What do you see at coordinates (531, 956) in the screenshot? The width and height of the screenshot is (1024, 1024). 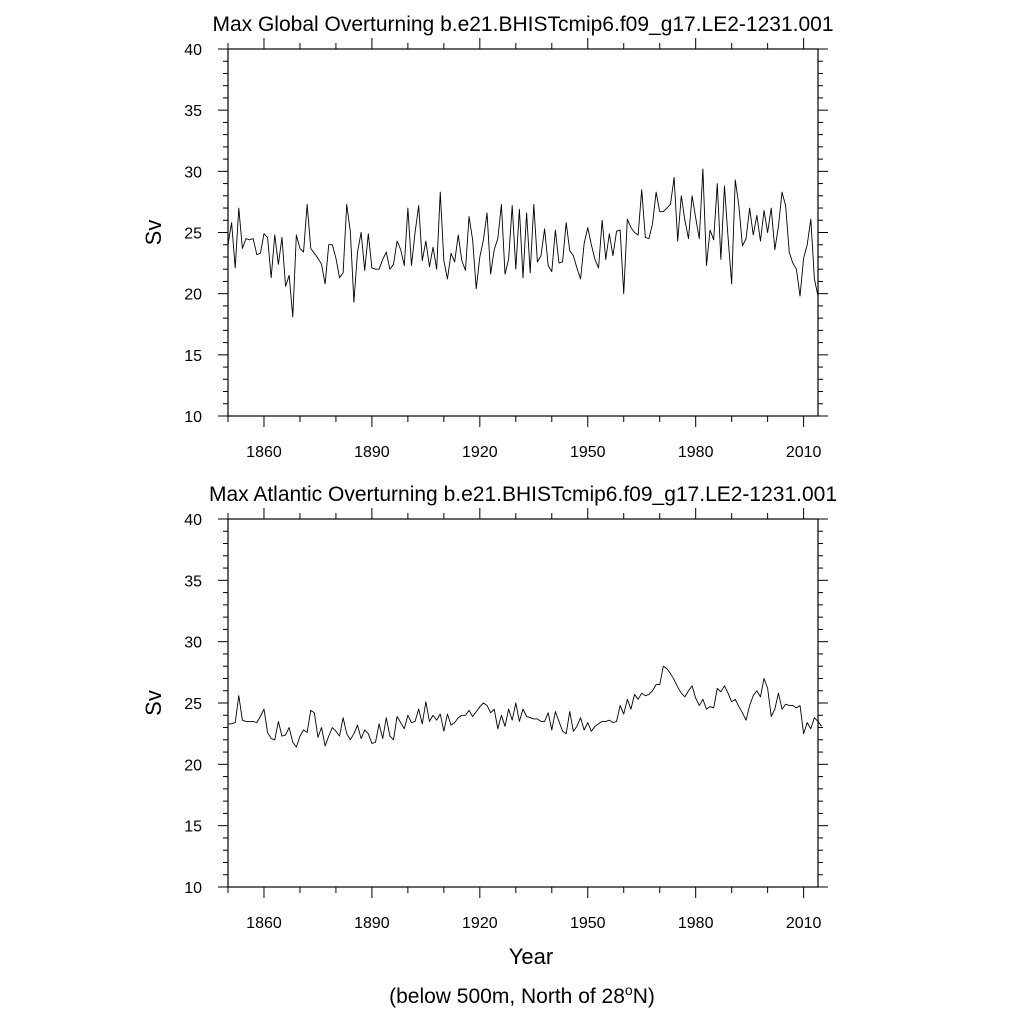 I see `x-axis-label: Year` at bounding box center [531, 956].